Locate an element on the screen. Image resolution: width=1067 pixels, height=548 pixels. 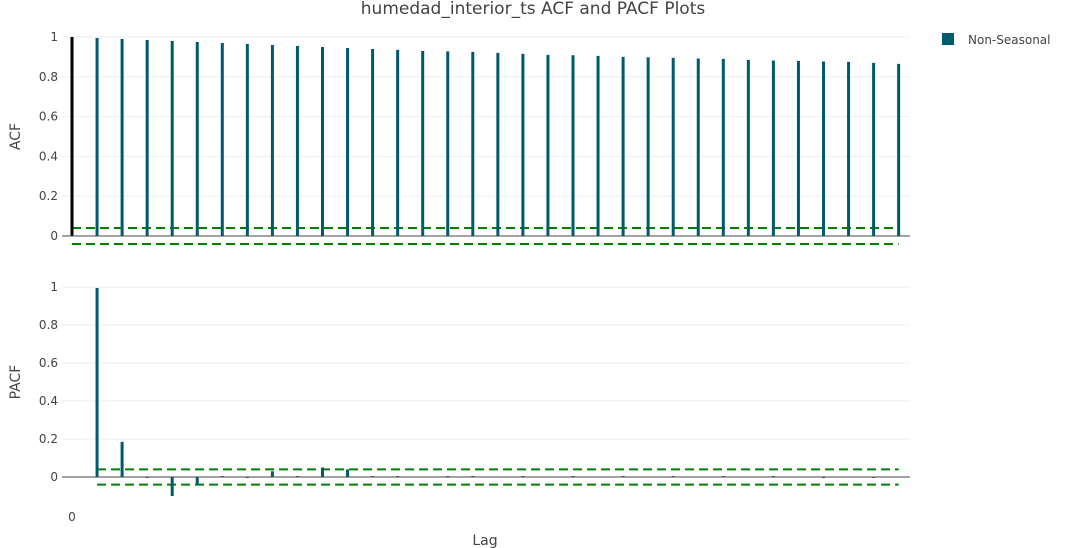
legend: Non-Seasonal is located at coordinates (996, 40).